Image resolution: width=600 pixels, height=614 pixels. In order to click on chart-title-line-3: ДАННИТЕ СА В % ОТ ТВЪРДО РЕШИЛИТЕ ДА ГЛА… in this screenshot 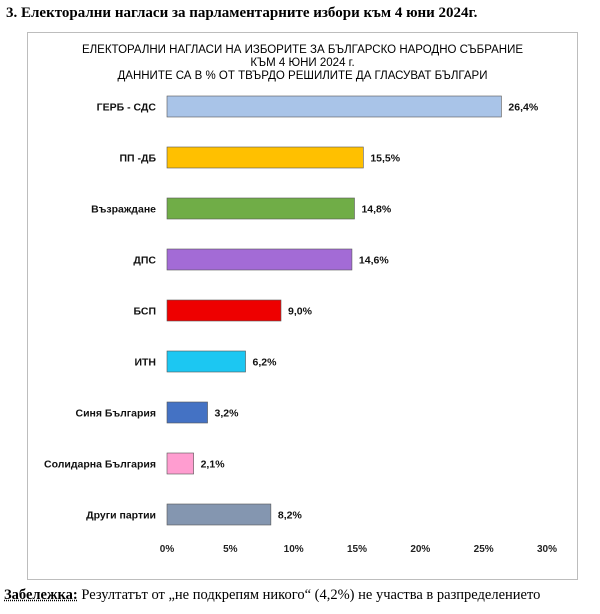, I will do `click(302, 76)`.